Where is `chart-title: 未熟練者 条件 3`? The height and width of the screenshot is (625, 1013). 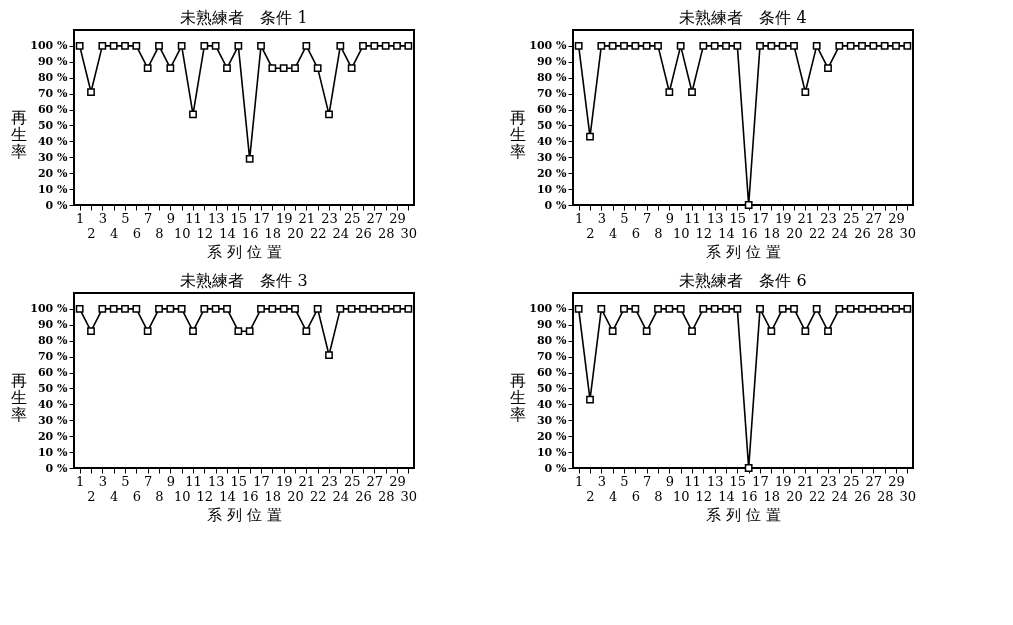 chart-title: 未熟練者 条件 3 is located at coordinates (244, 280).